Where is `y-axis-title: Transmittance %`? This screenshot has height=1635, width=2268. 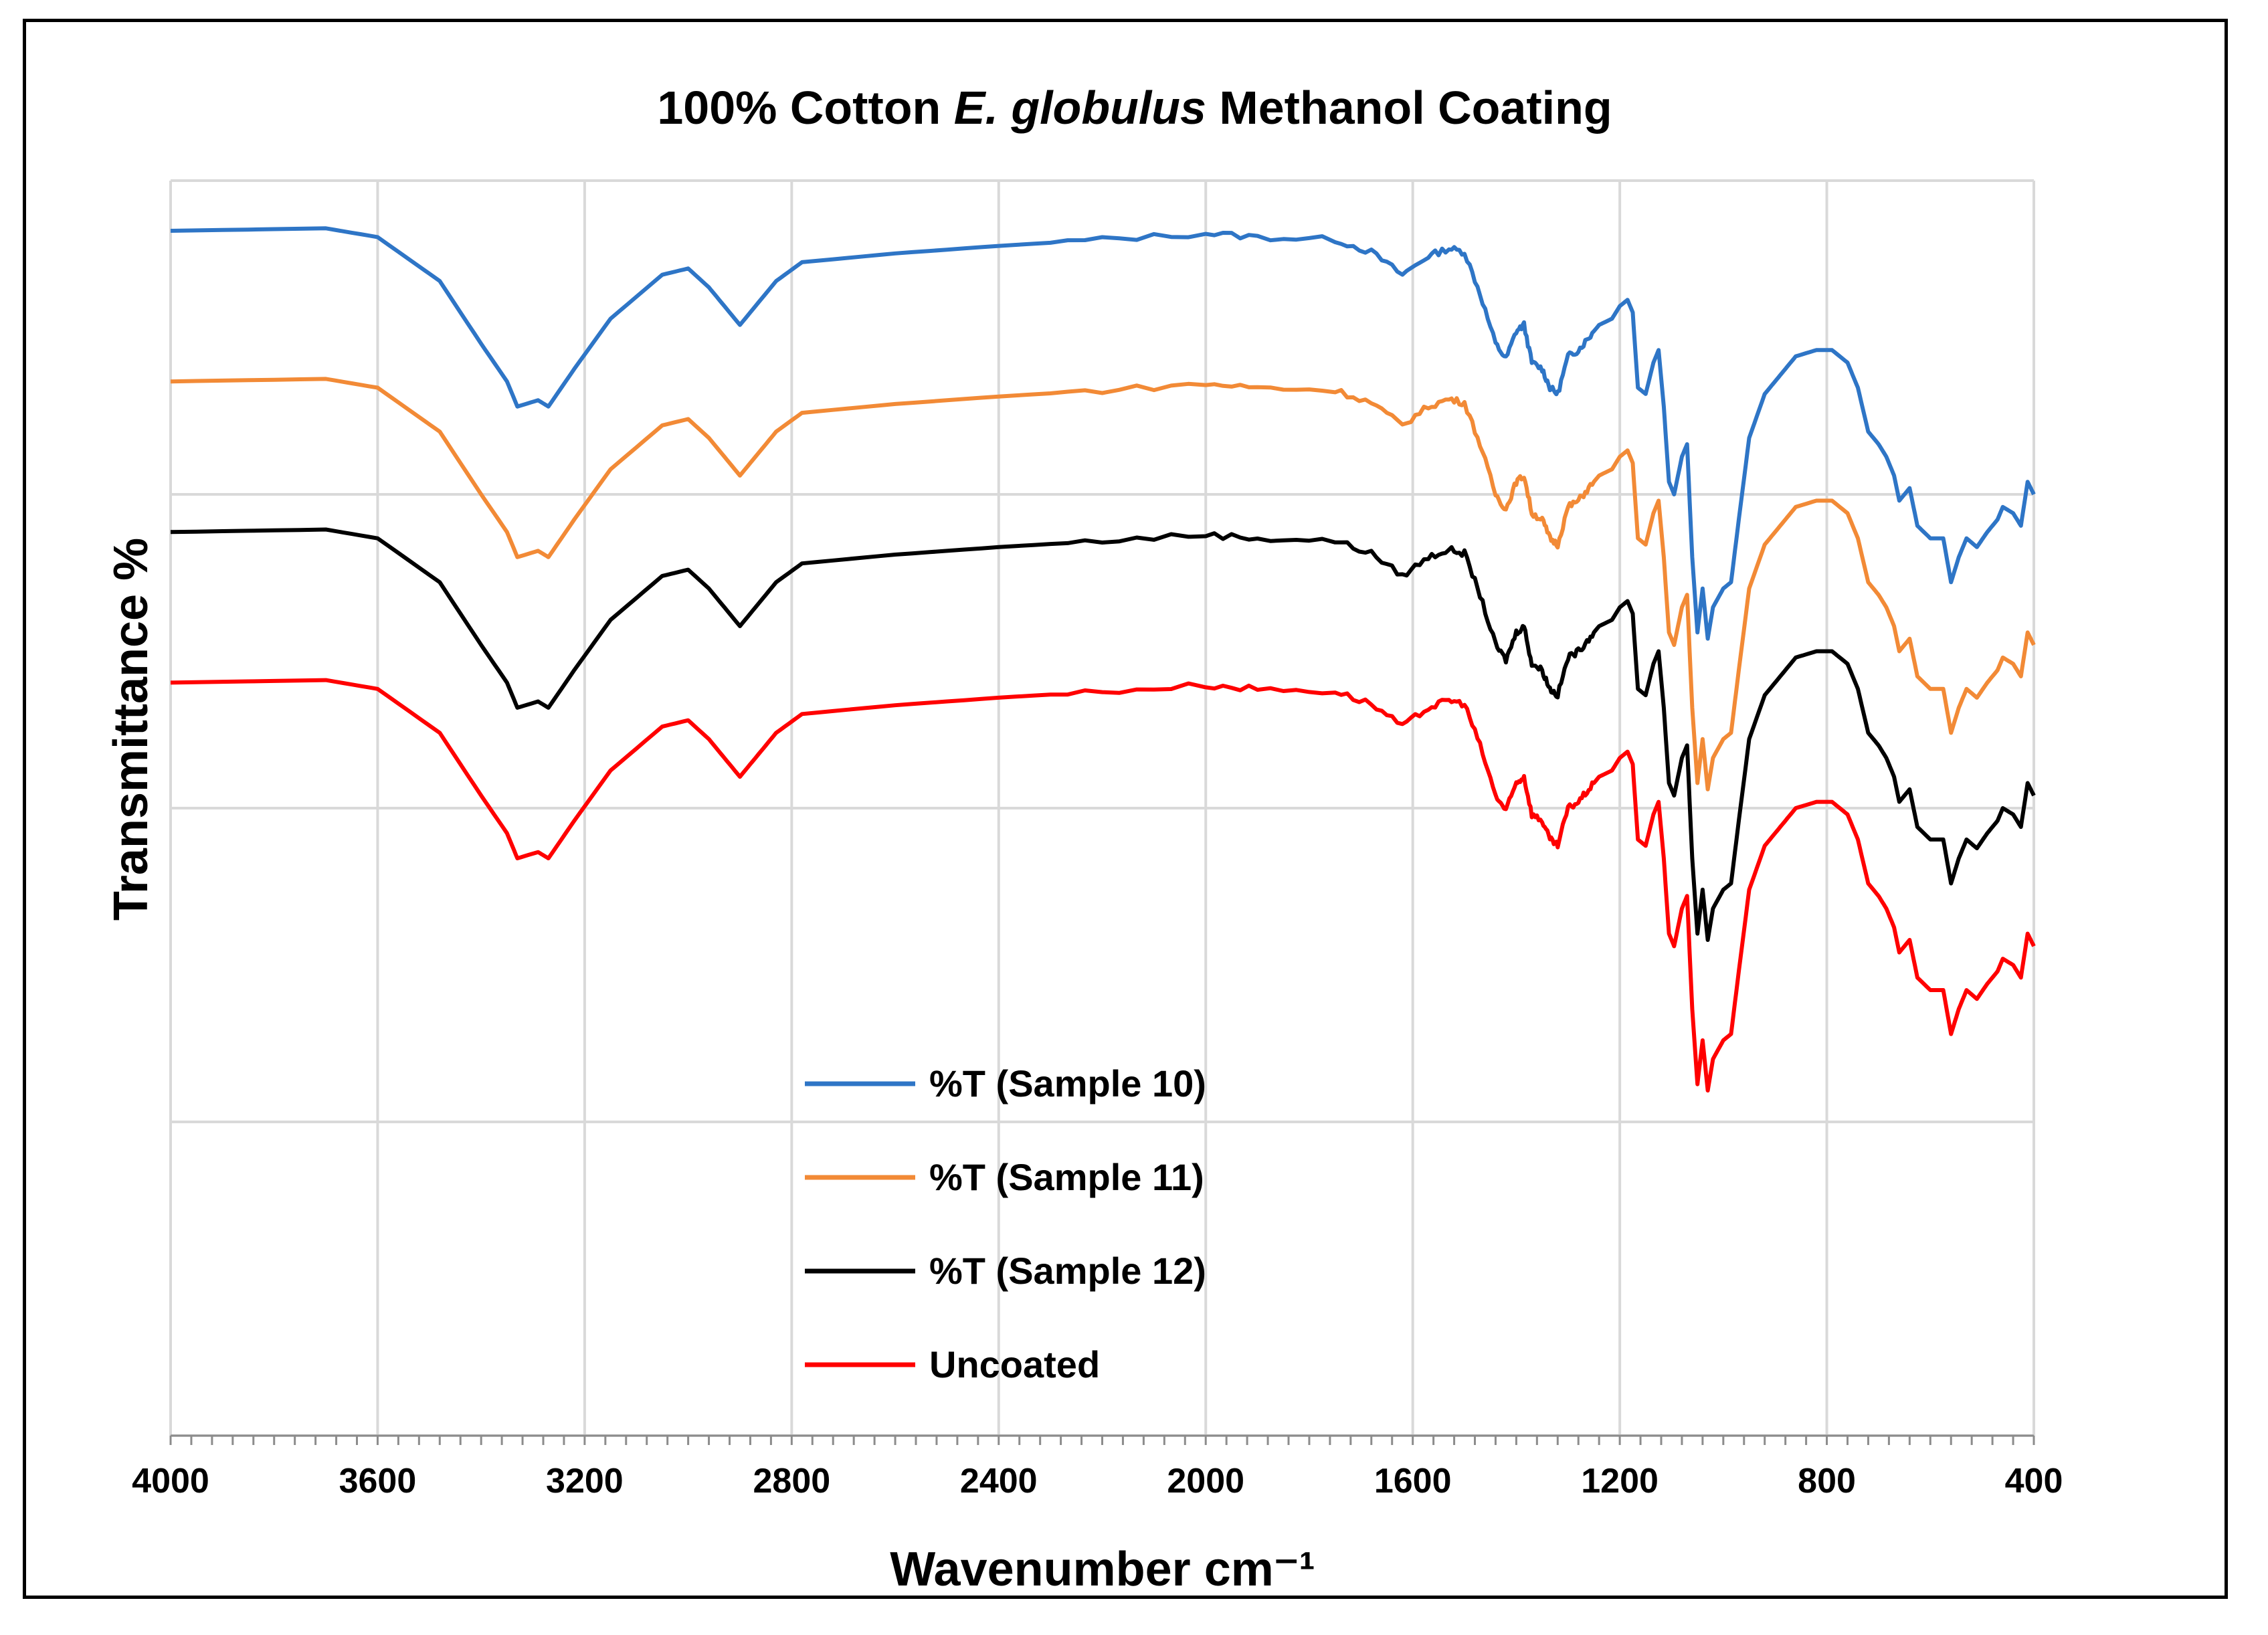
y-axis-title: Transmittance % is located at coordinates (131, 729).